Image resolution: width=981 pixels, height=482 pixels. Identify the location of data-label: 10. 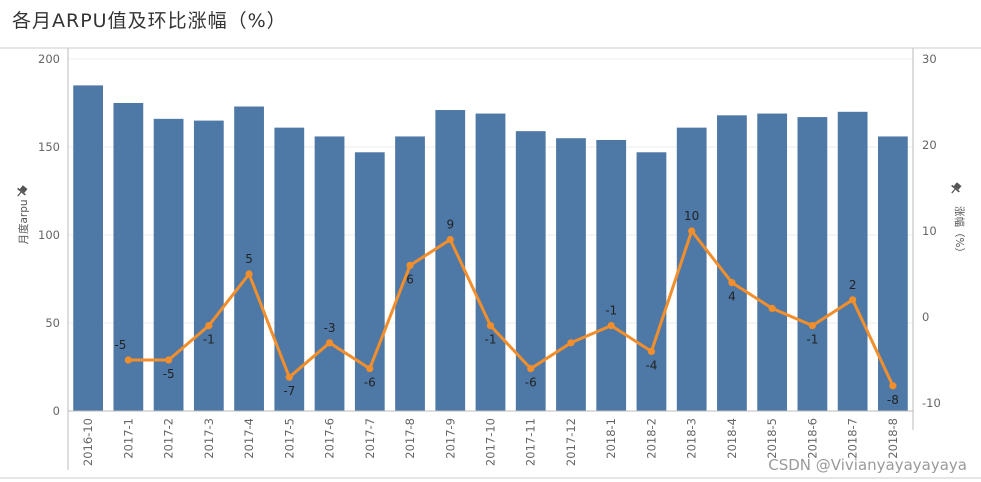
(691, 216).